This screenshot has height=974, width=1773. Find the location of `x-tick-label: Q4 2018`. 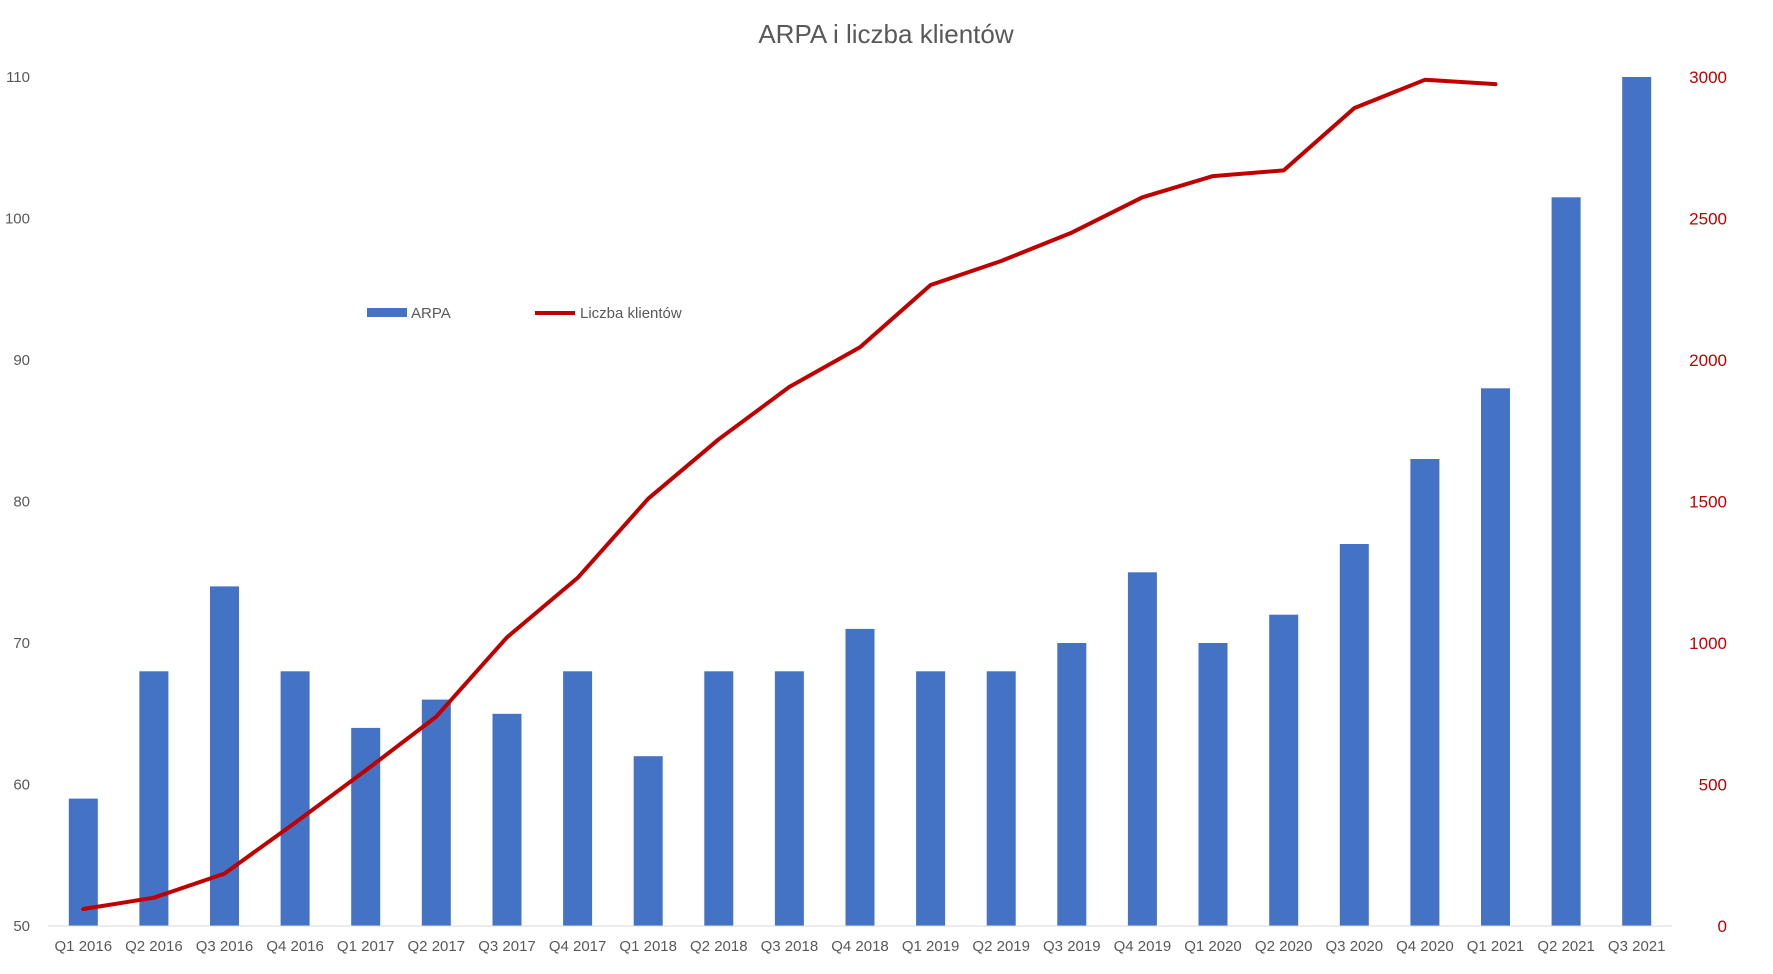

x-tick-label: Q4 2018 is located at coordinates (860, 946).